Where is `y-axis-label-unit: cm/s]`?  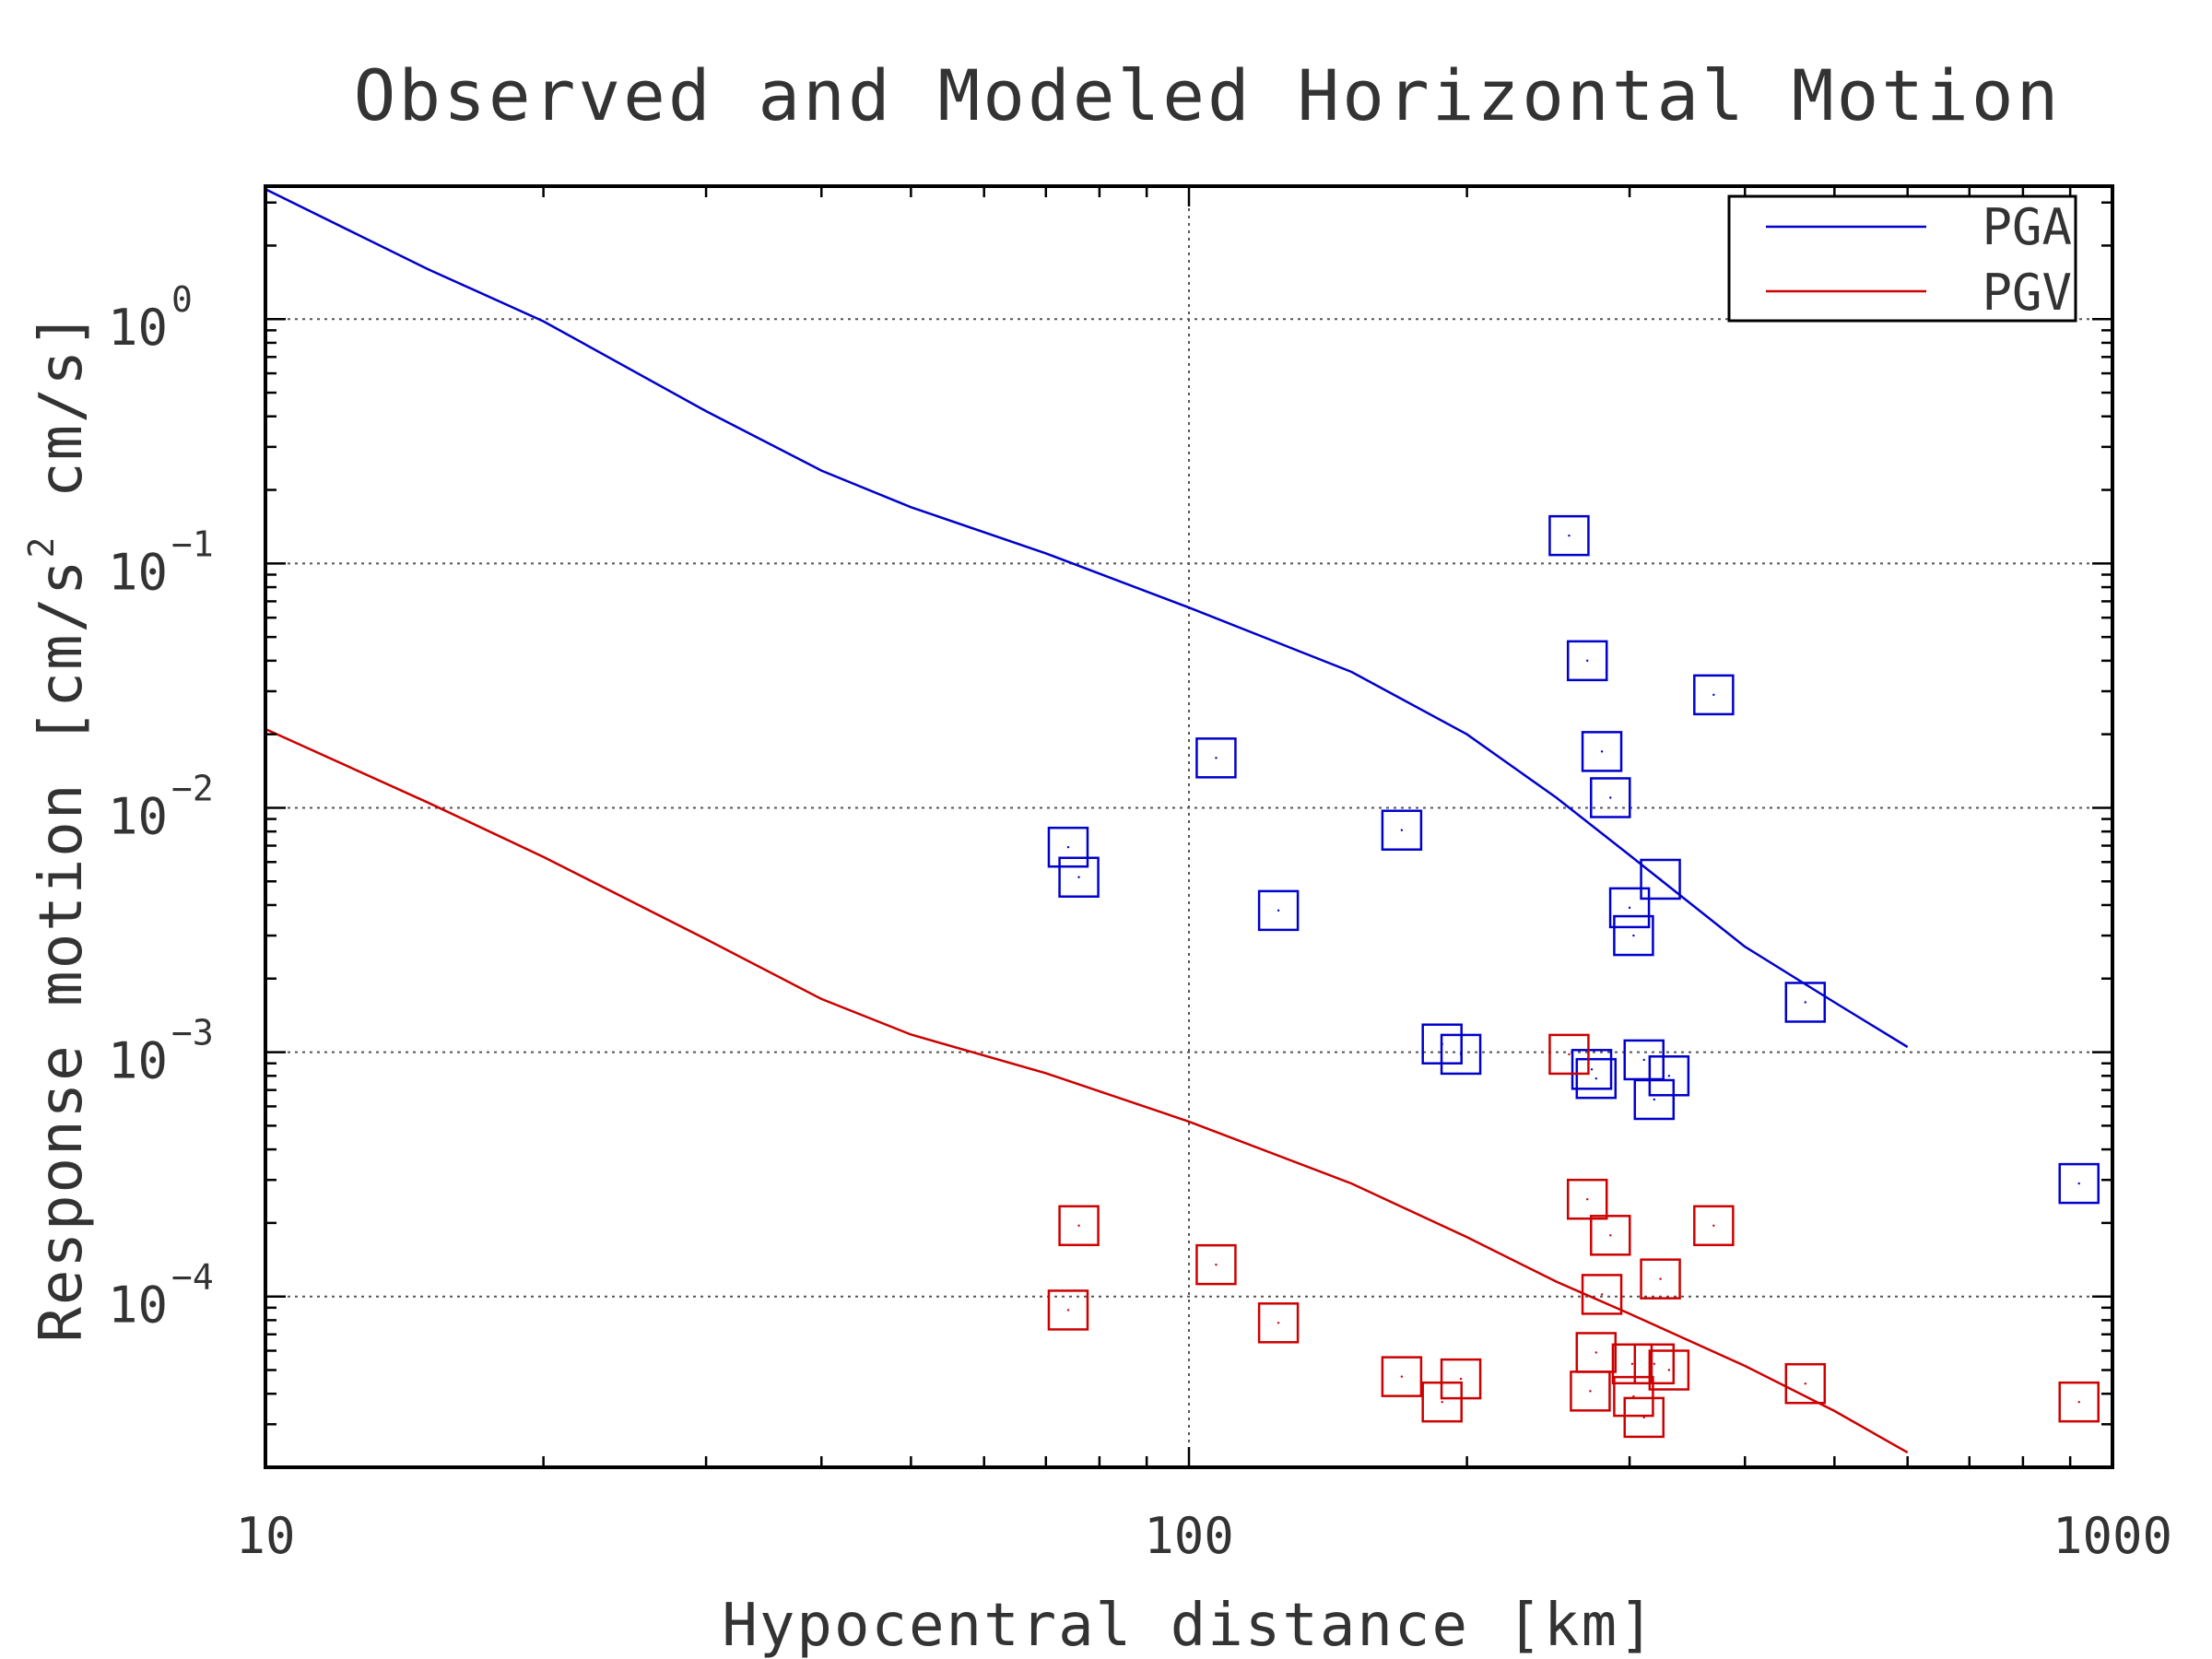
y-axis-label-unit: cm/s] is located at coordinates (62, 423).